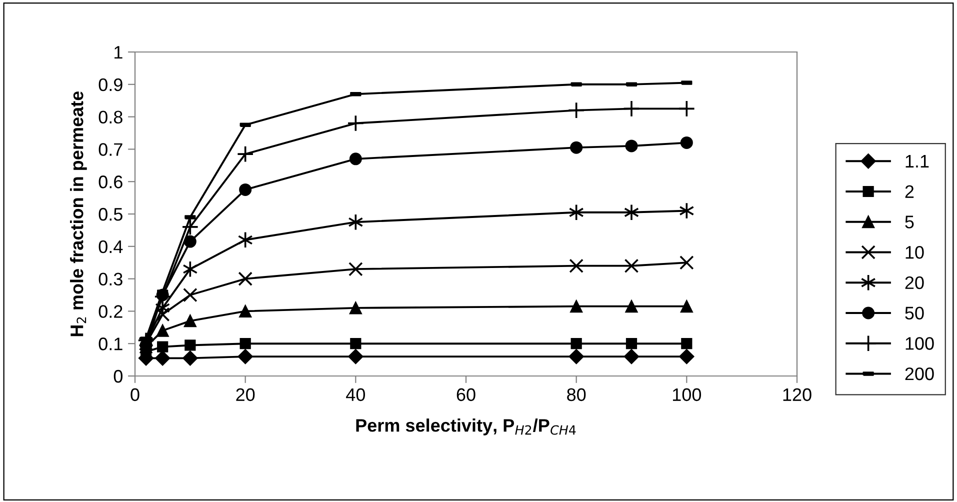 This screenshot has height=502, width=957. What do you see at coordinates (110, 117) in the screenshot?
I see `y-tick-label: 0.8` at bounding box center [110, 117].